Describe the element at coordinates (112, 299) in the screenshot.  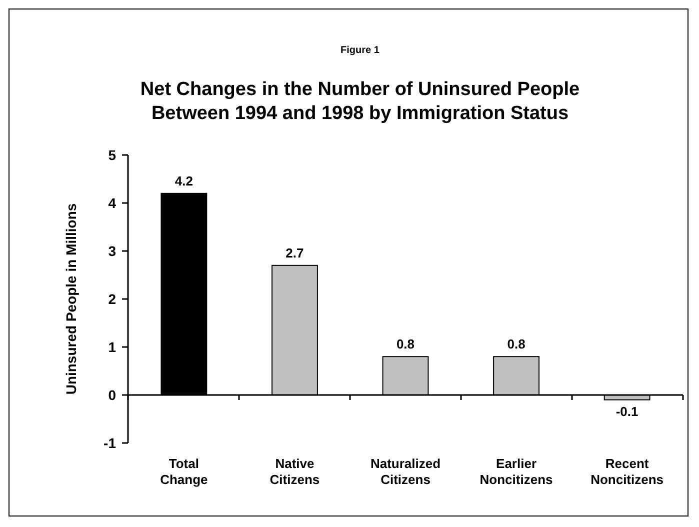
I see `y-tick-label: 2` at that location.